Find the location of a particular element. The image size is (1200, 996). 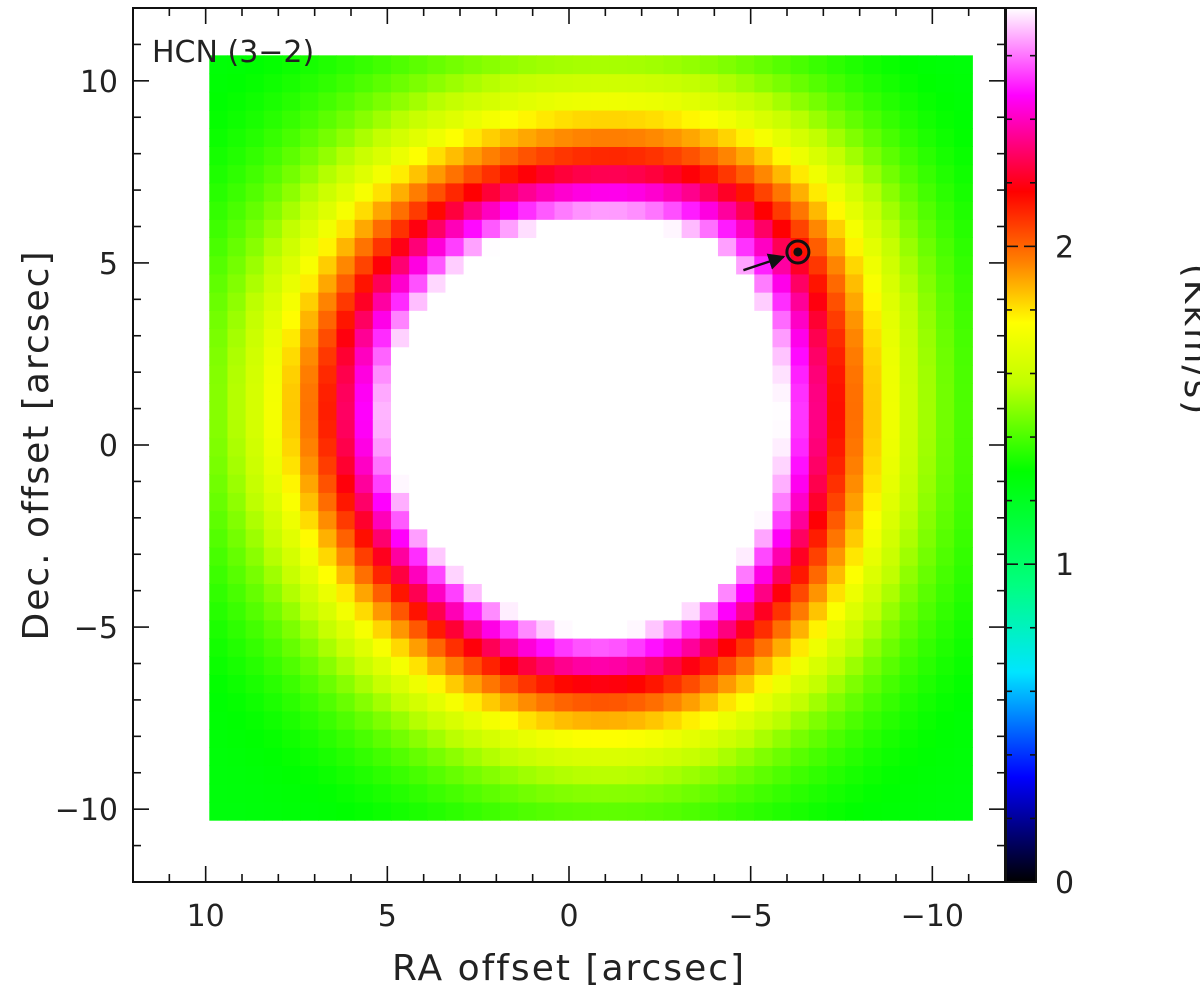

y-tick-label: −5 is located at coordinates (96, 628).